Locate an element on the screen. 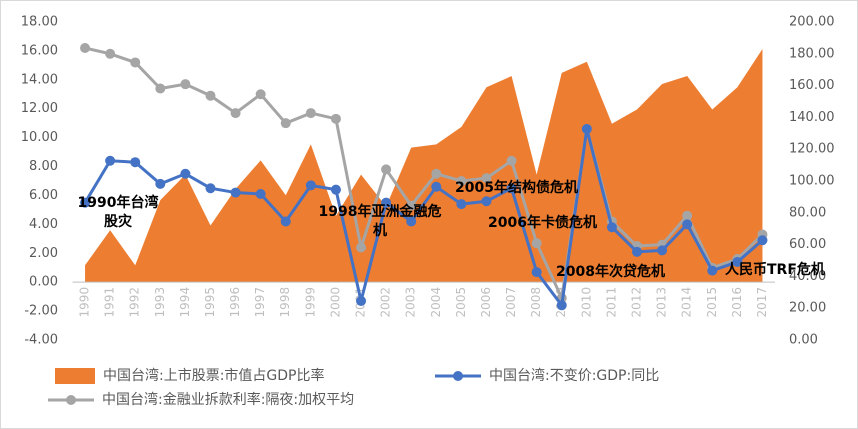 This screenshot has height=429, width=858. x-tick-label: 2015 is located at coordinates (712, 302).